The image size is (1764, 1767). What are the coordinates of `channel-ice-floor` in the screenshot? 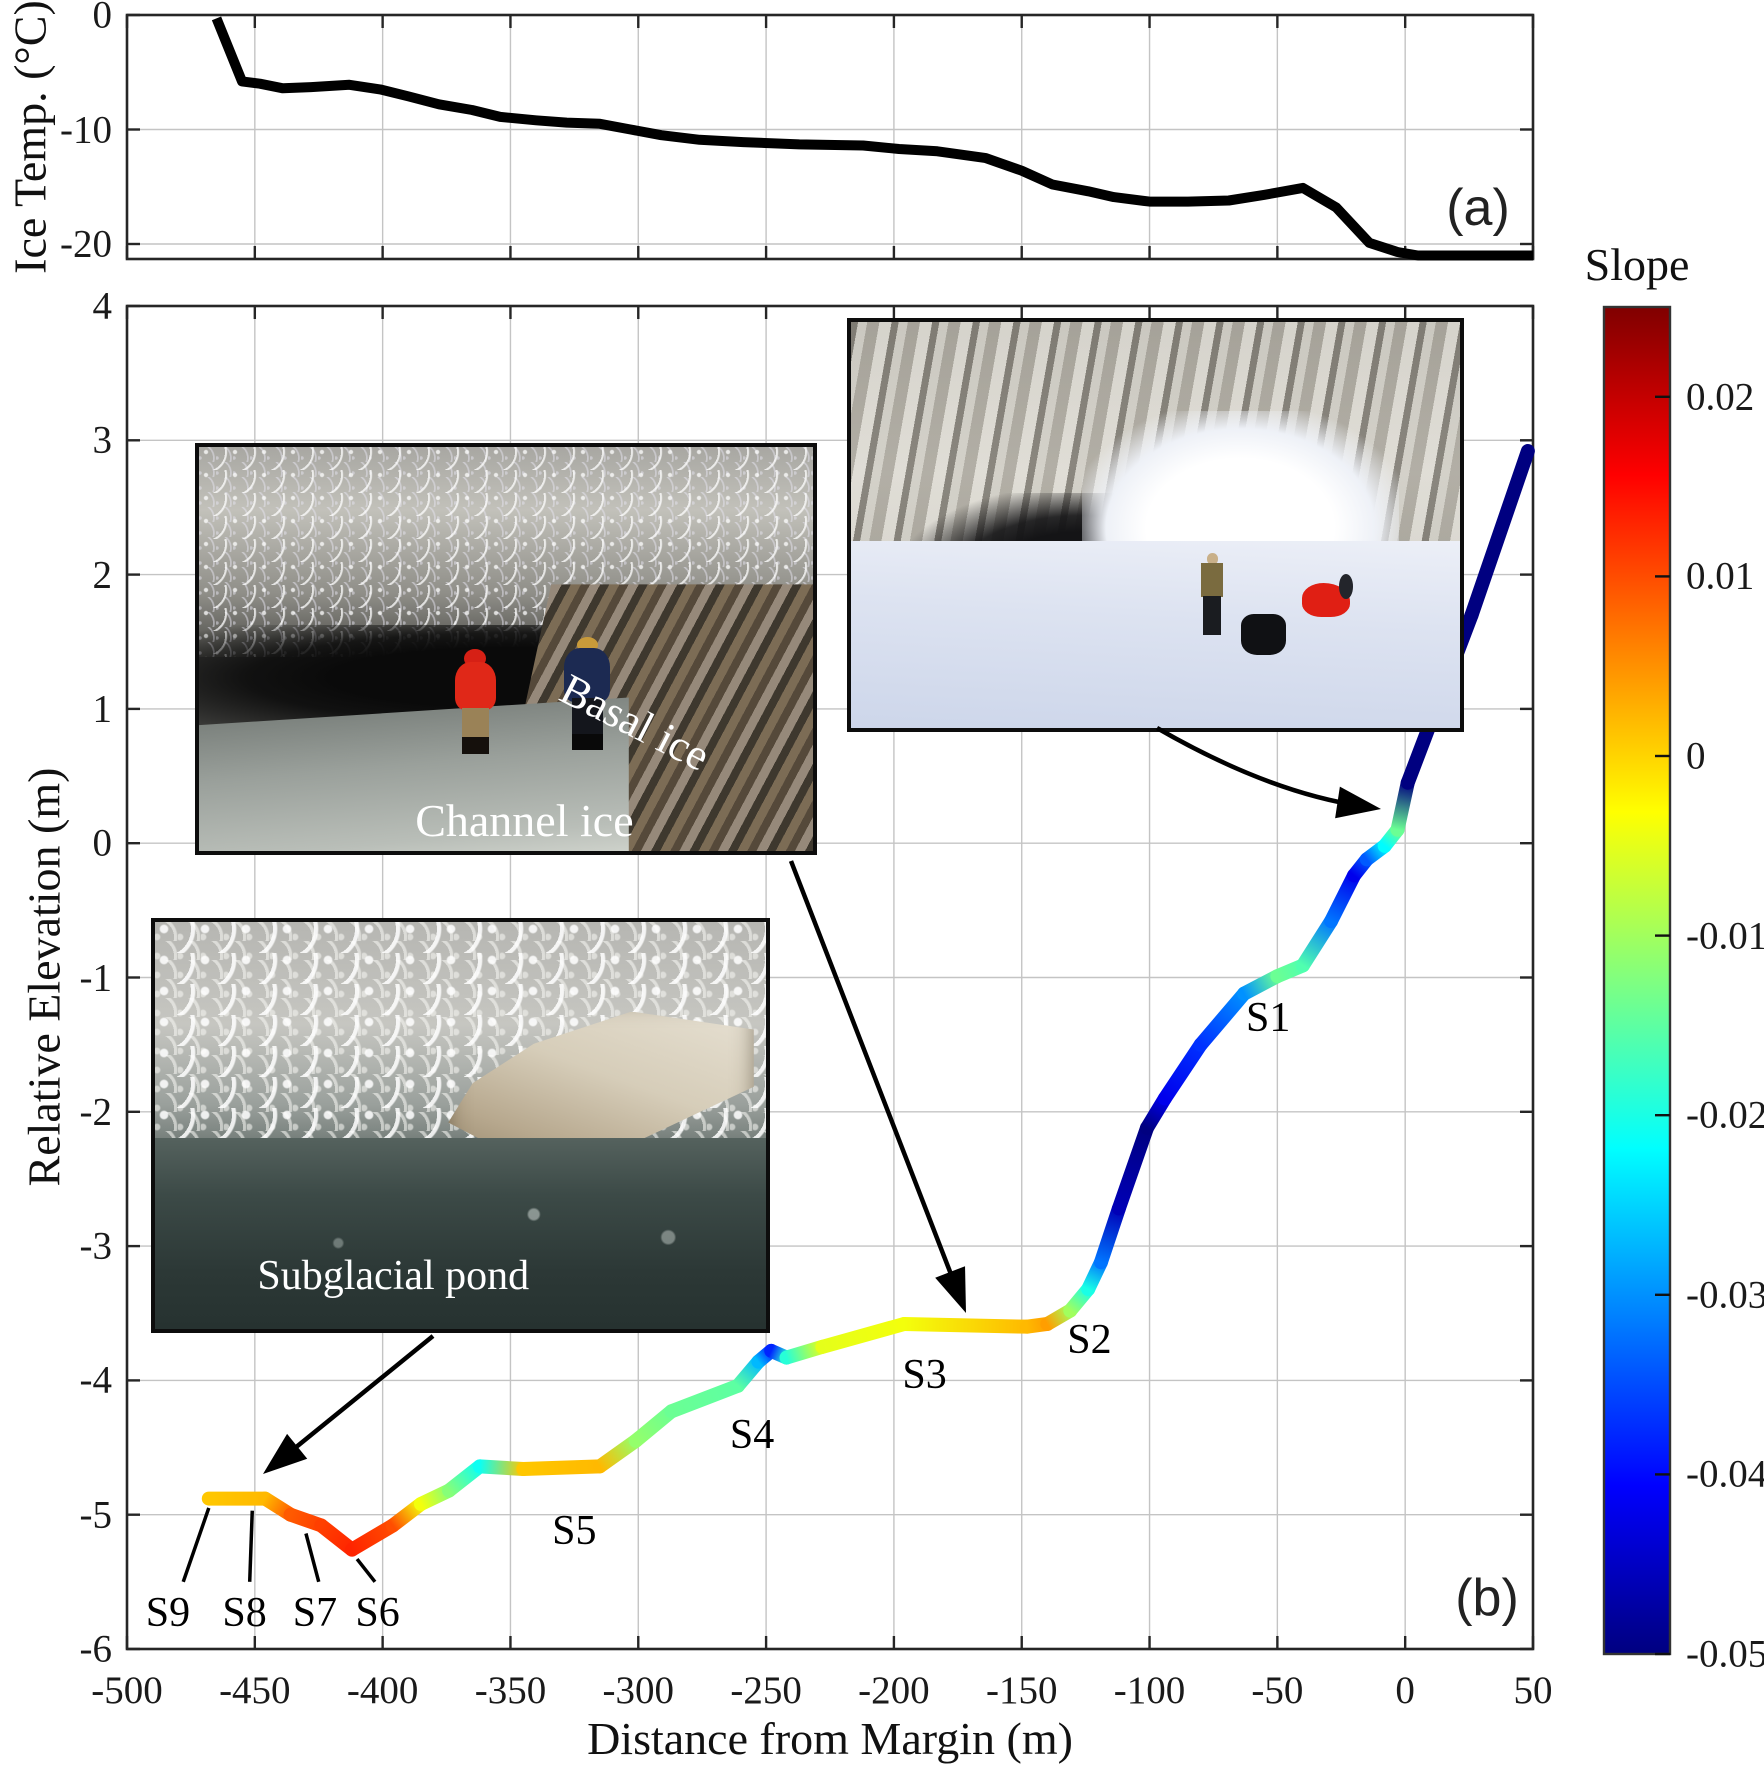 It's located at (414, 774).